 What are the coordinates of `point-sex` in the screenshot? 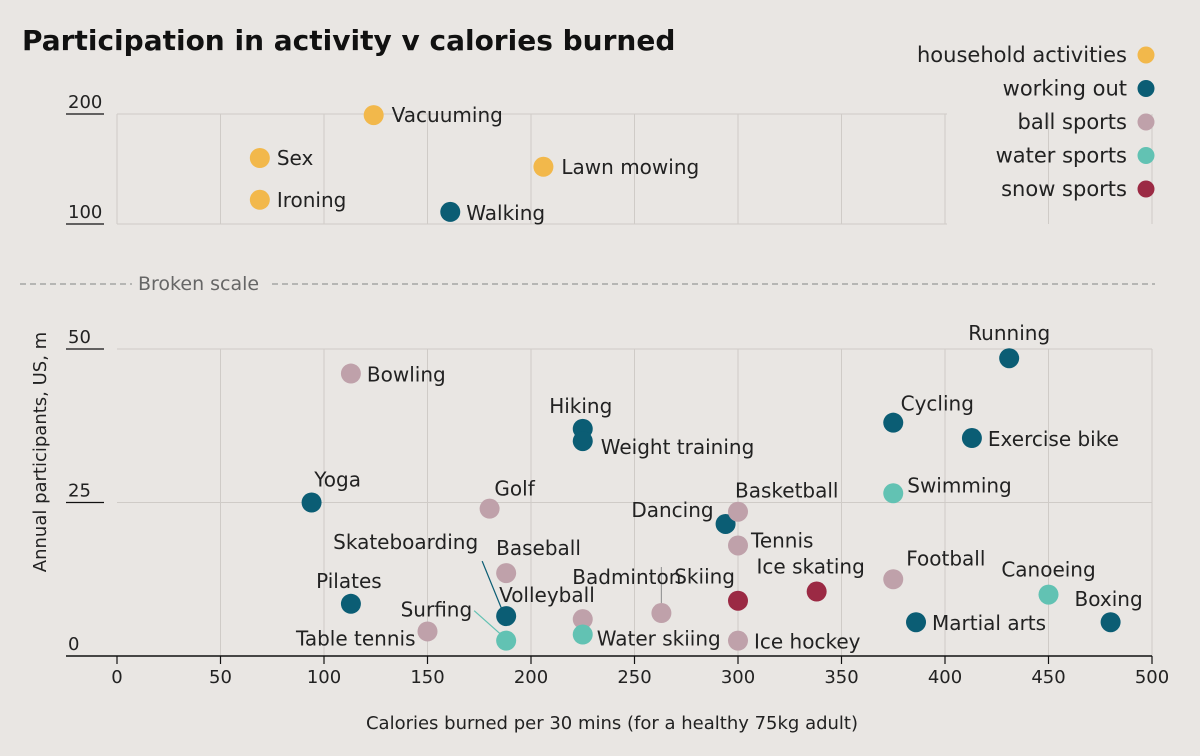 It's located at (259, 158).